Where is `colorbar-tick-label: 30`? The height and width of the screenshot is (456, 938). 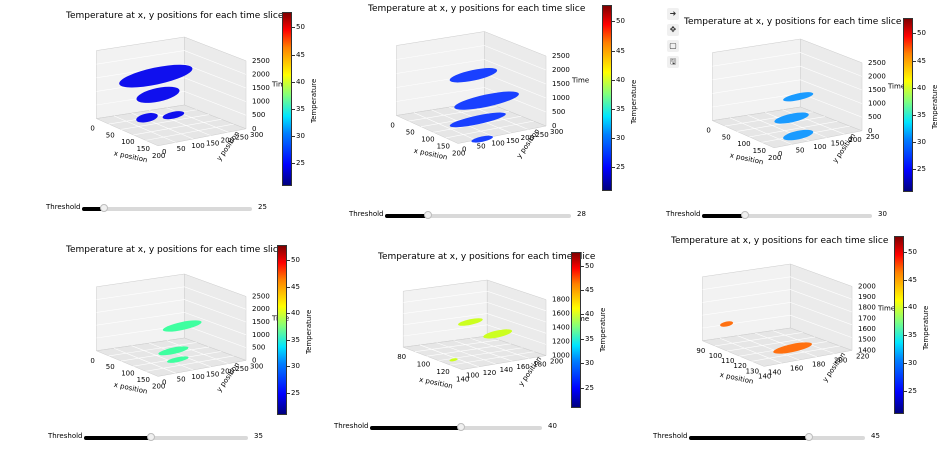
colorbar-tick-label: 30 is located at coordinates (910, 362).